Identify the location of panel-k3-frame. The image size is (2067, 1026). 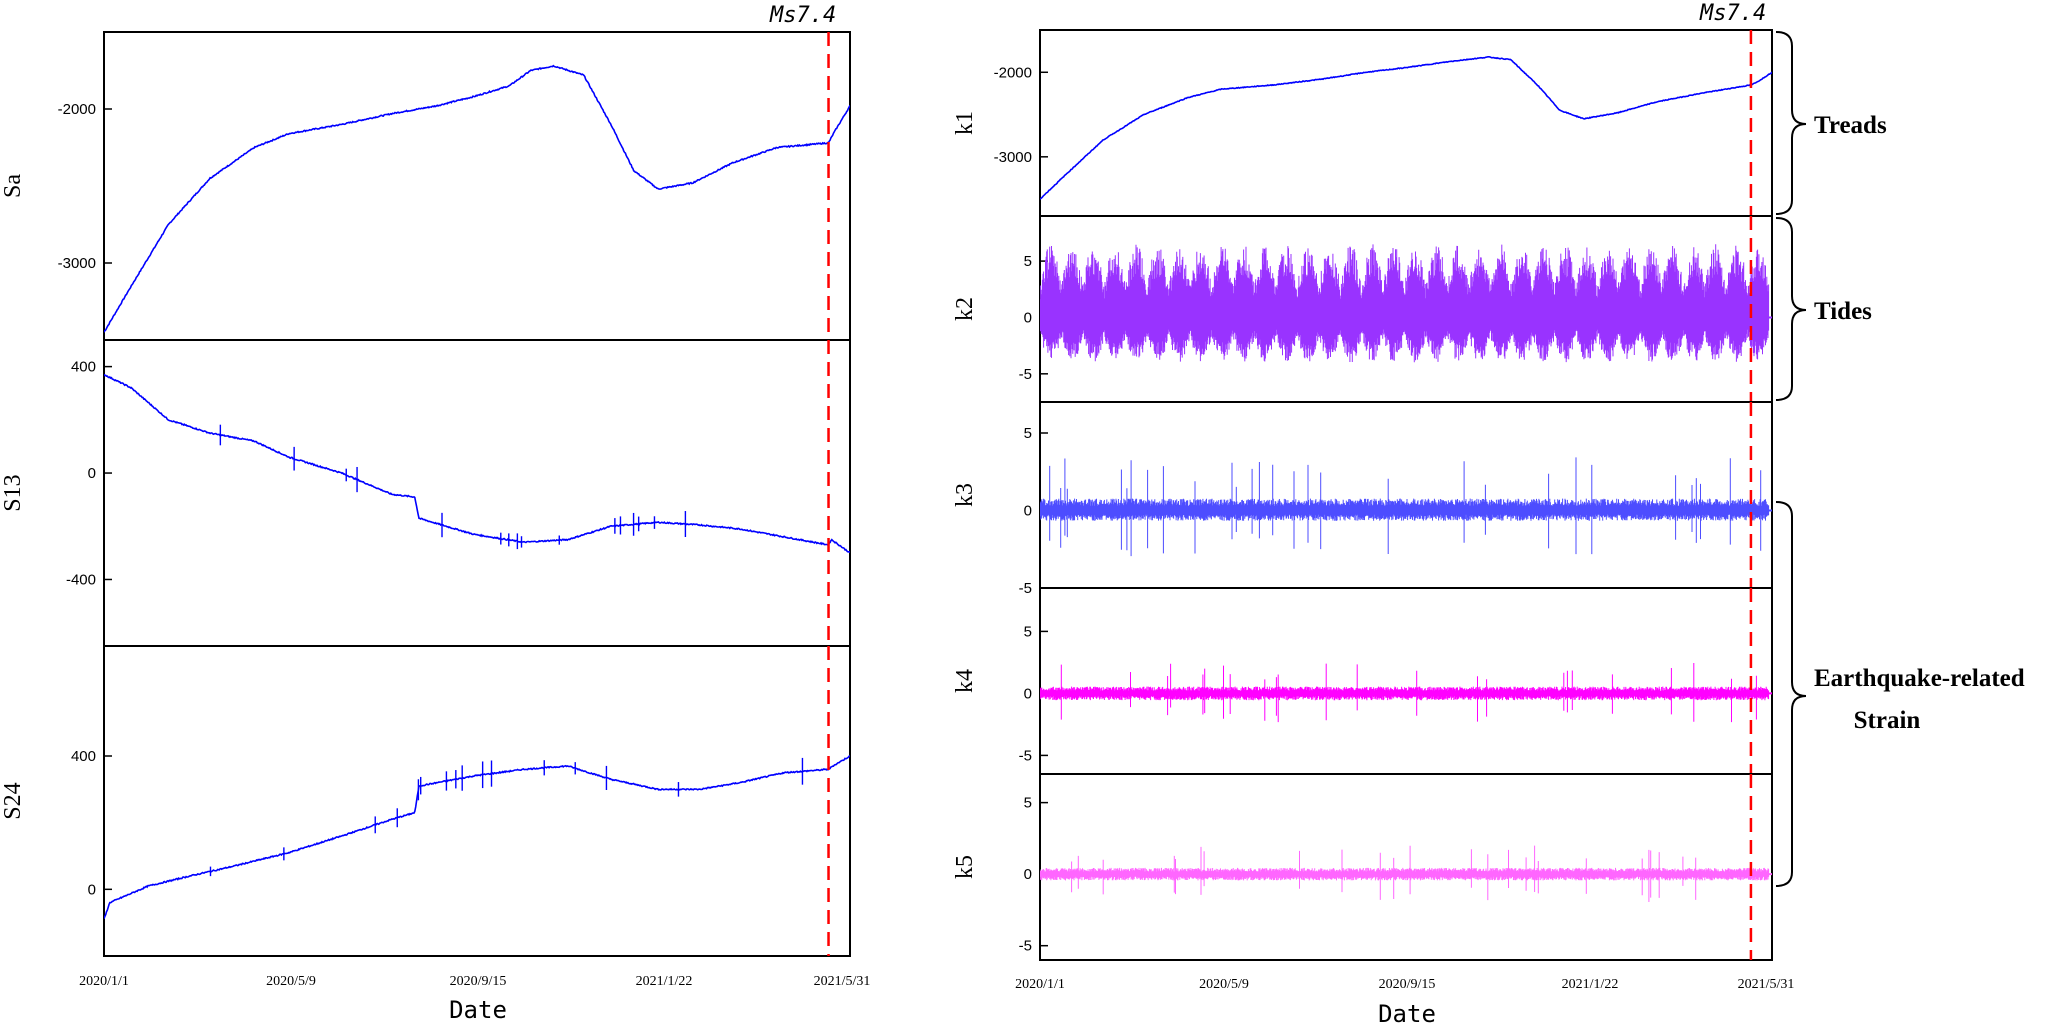
(1406, 495).